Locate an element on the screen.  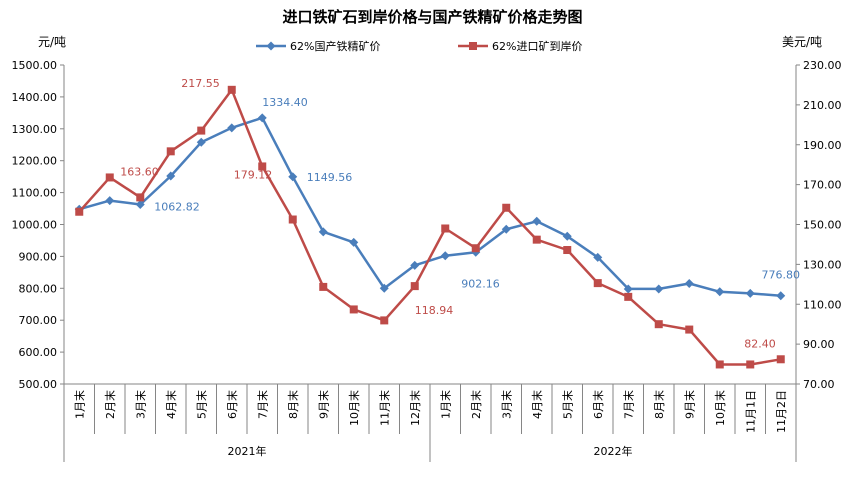
x-tick-label: 11月2日 is located at coordinates (781, 411).